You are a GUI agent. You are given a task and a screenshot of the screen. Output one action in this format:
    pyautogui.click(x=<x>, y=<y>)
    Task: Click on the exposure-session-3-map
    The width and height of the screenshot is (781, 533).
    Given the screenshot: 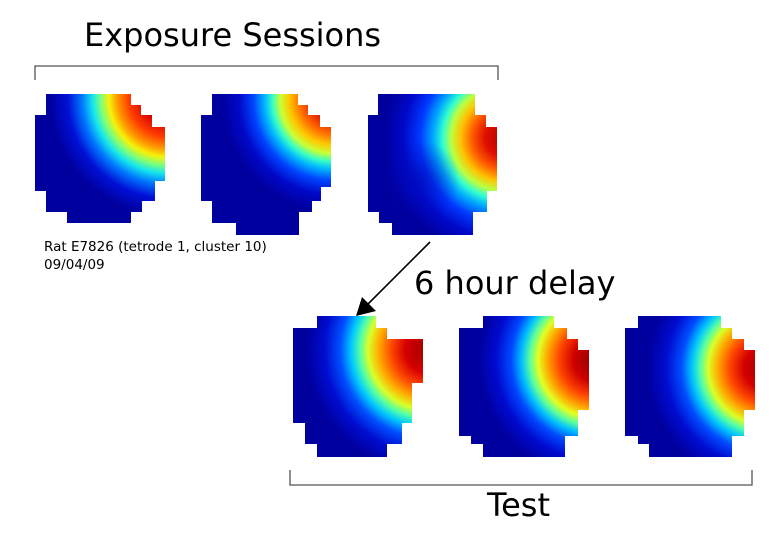 What is the action you would take?
    pyautogui.click(x=432, y=164)
    